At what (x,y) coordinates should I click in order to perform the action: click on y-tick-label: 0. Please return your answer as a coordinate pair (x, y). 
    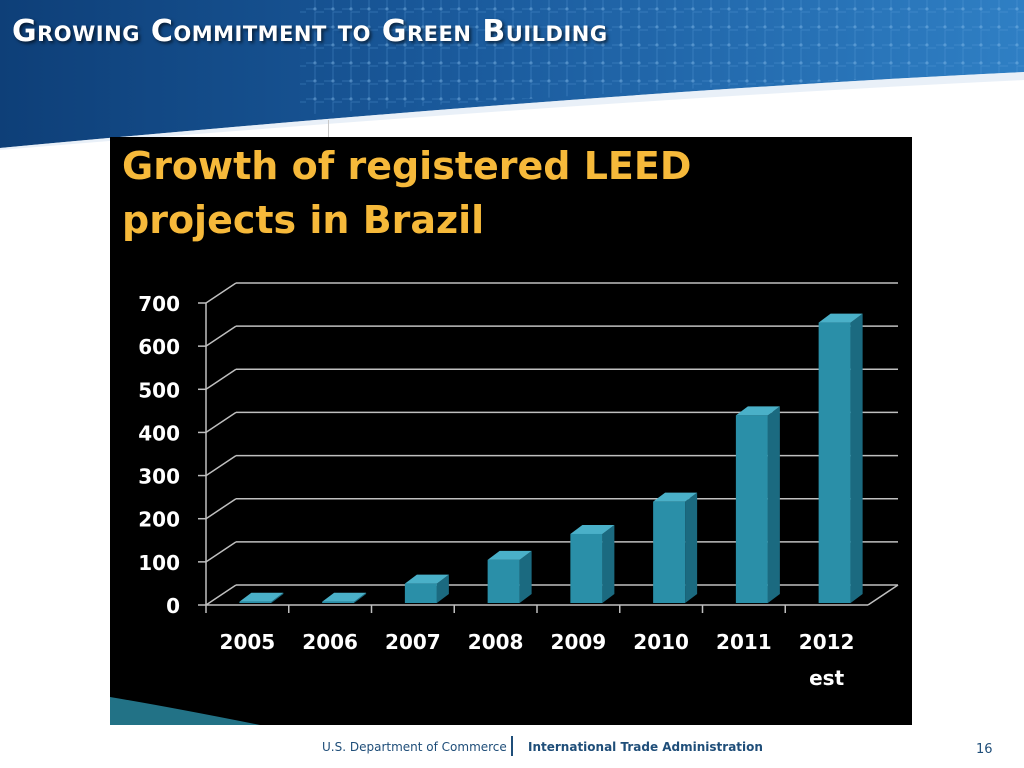
    Looking at the image, I should click on (173, 606).